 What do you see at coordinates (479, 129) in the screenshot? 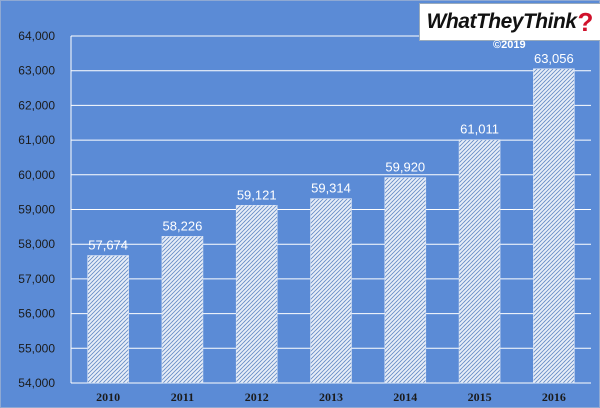
I see `data-label-2015: 61,011` at bounding box center [479, 129].